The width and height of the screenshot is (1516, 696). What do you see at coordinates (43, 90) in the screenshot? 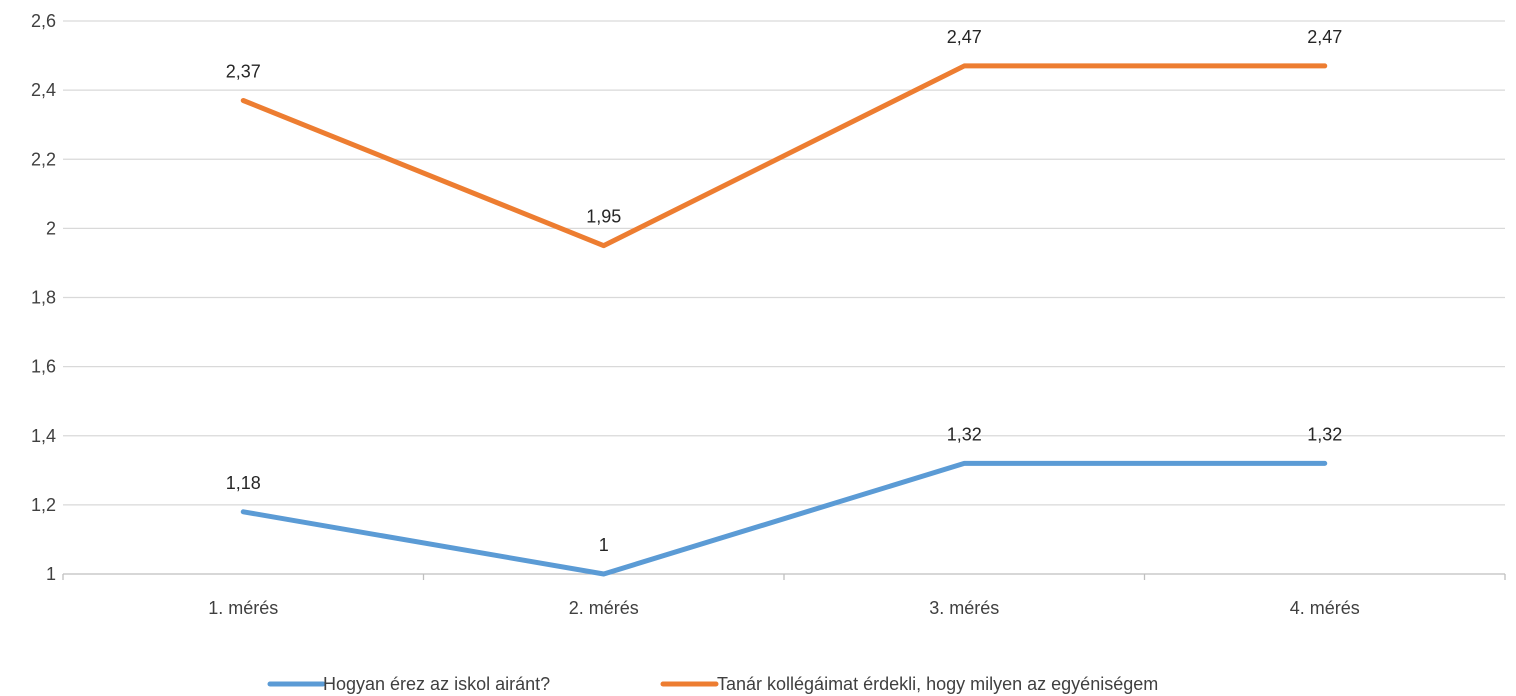
I see `y-tick-label: 2,4` at bounding box center [43, 90].